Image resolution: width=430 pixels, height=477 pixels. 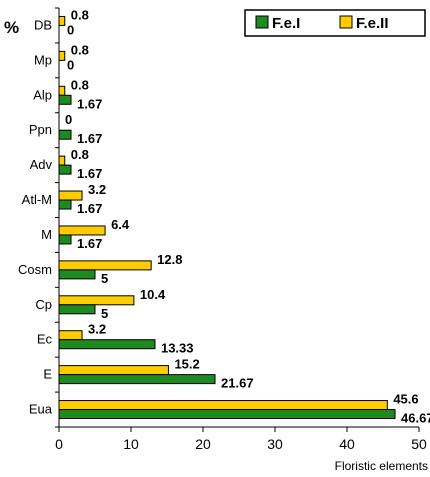 I want to click on legend-label-fe1: F.e.I, so click(x=286, y=23).